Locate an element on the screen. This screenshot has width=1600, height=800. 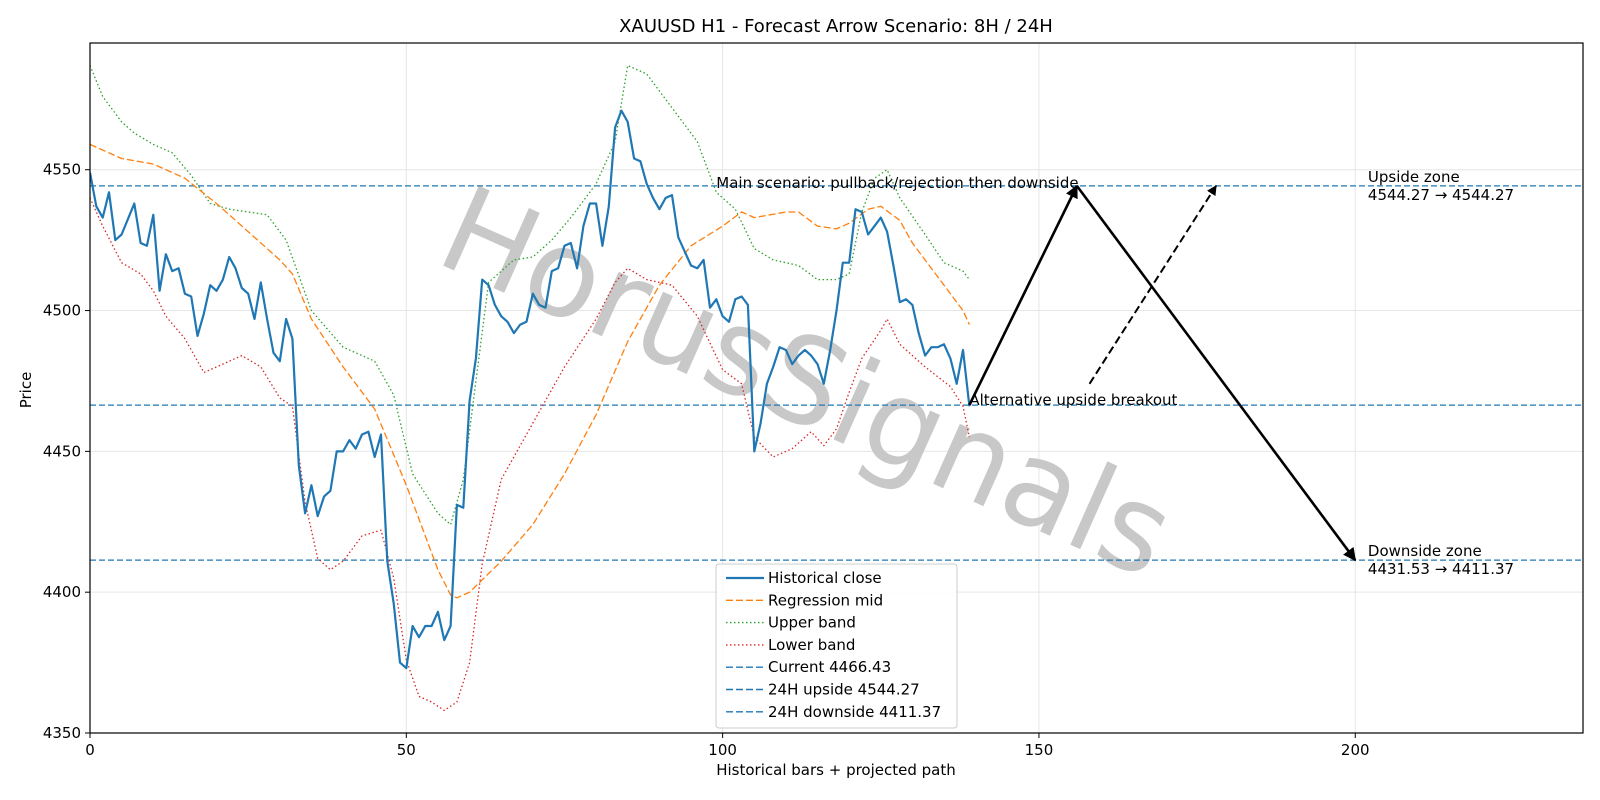
y-axis-label: Price is located at coordinates (26, 390).